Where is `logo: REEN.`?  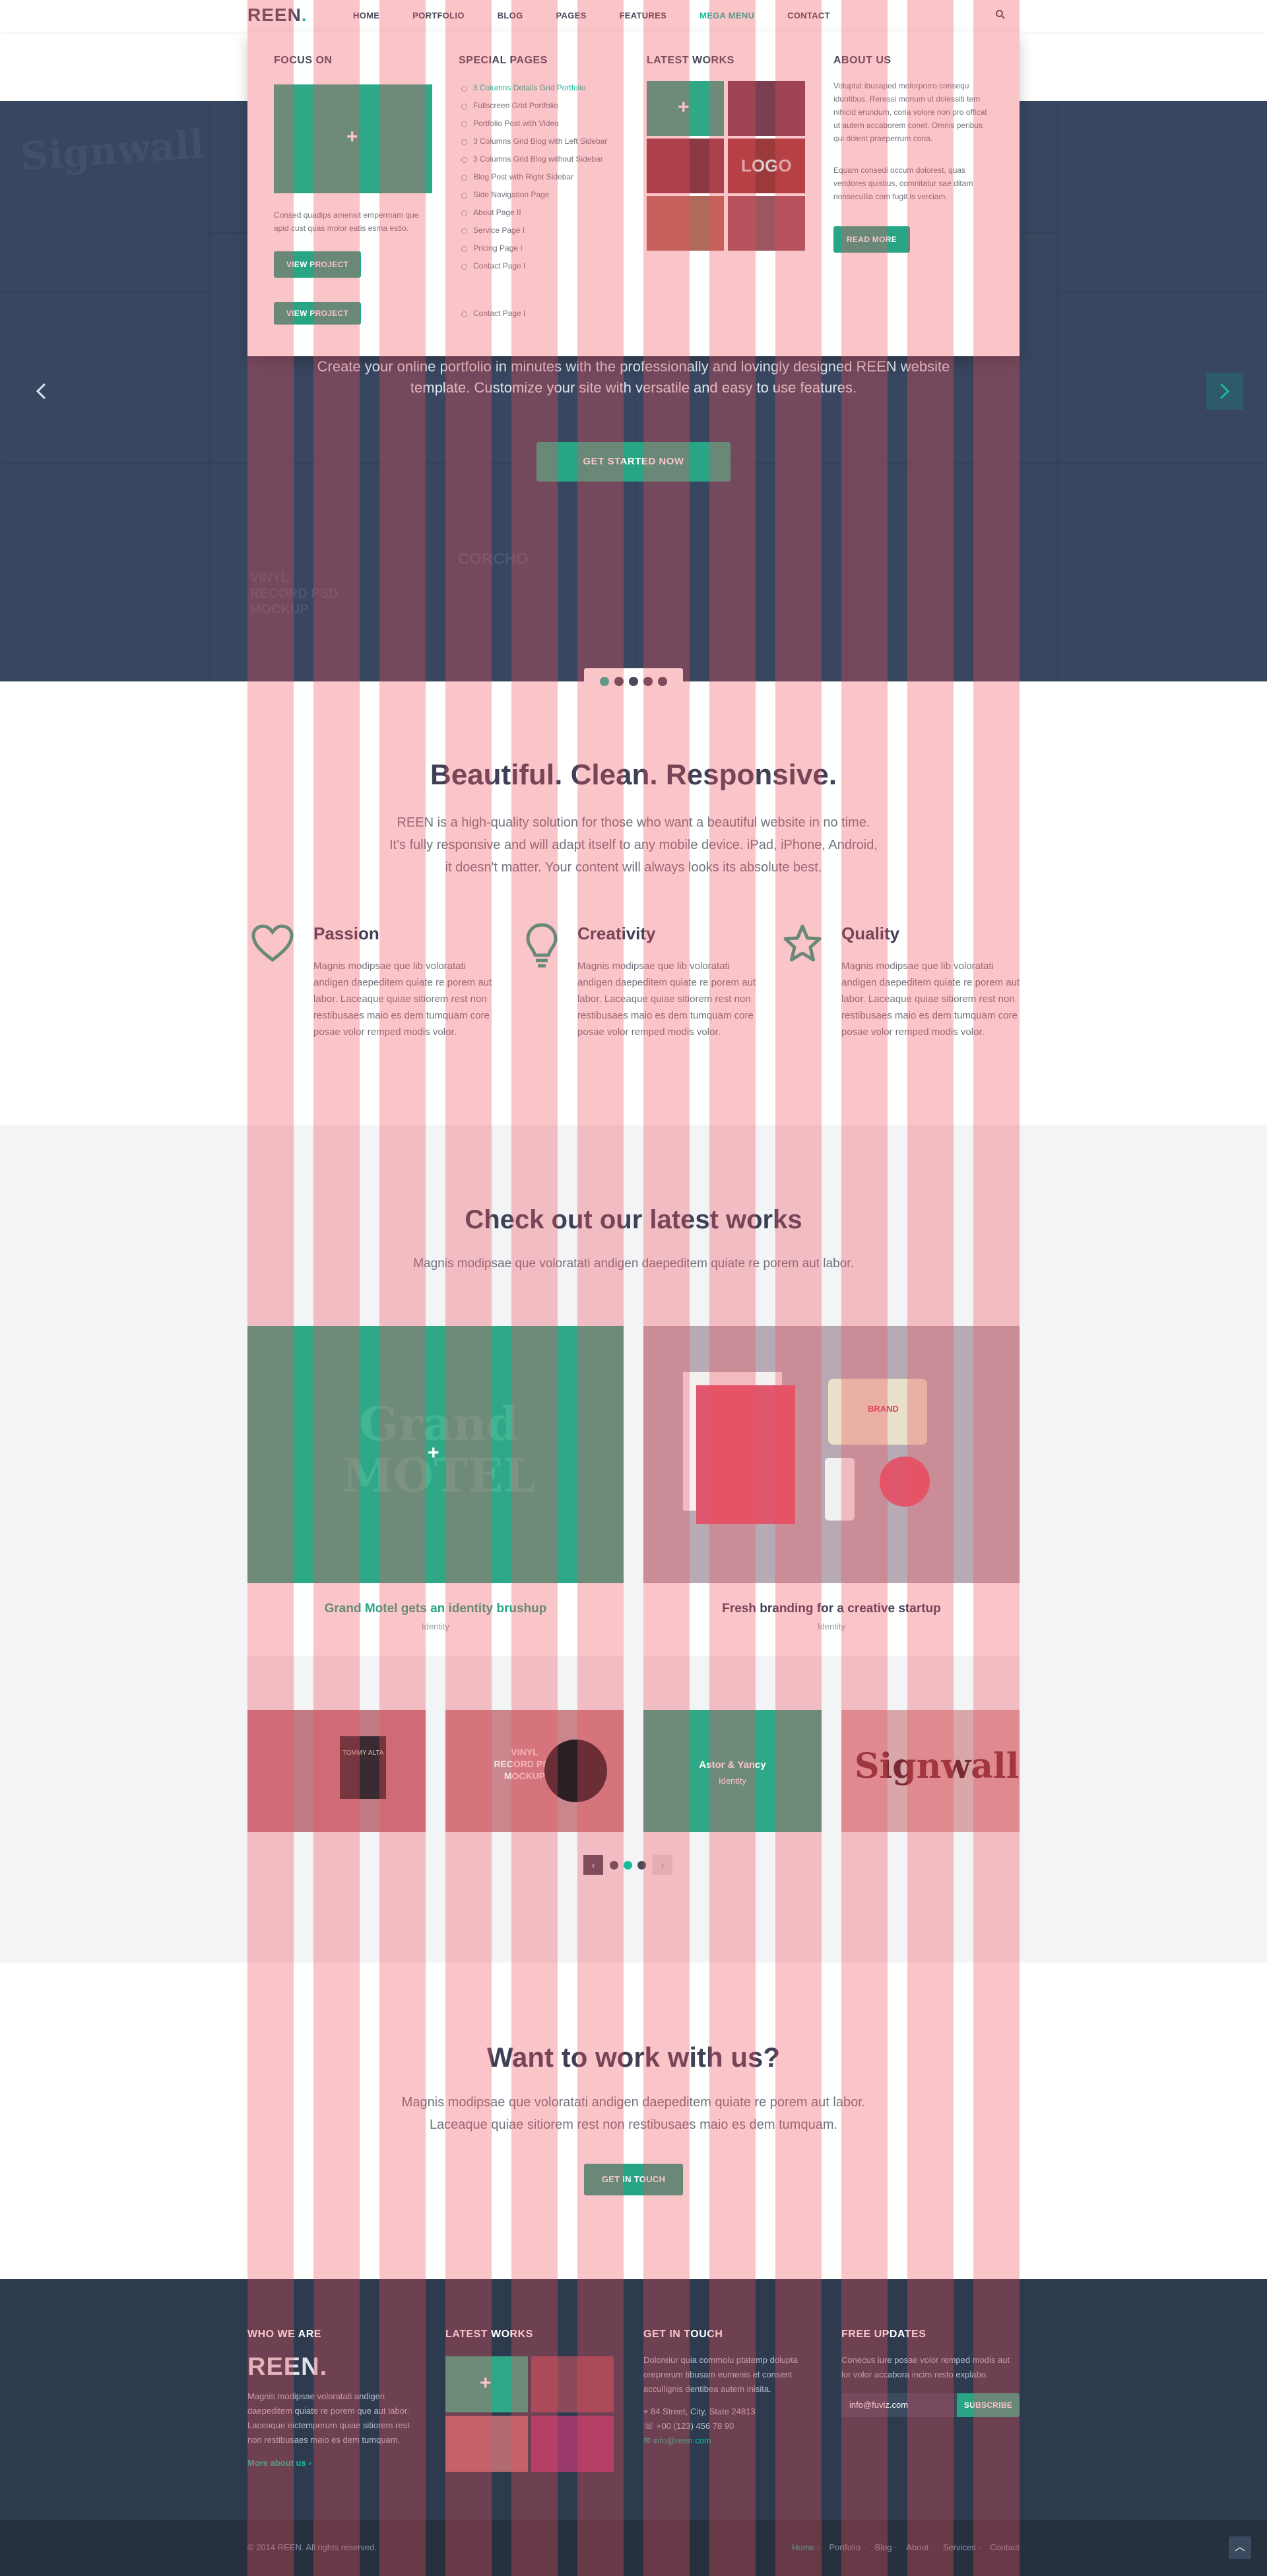
logo: REEN. is located at coordinates (277, 15).